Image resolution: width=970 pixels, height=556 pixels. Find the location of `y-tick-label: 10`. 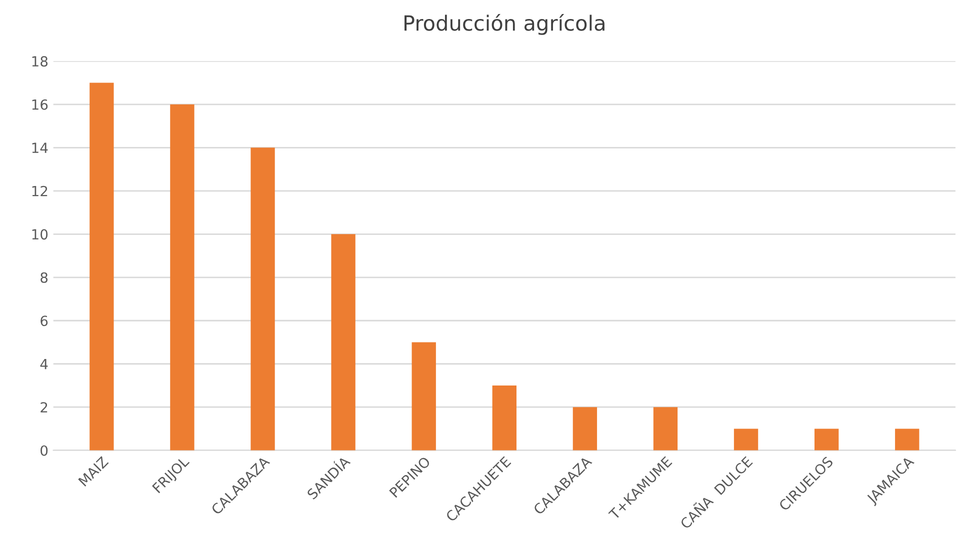

y-tick-label: 10 is located at coordinates (40, 234).